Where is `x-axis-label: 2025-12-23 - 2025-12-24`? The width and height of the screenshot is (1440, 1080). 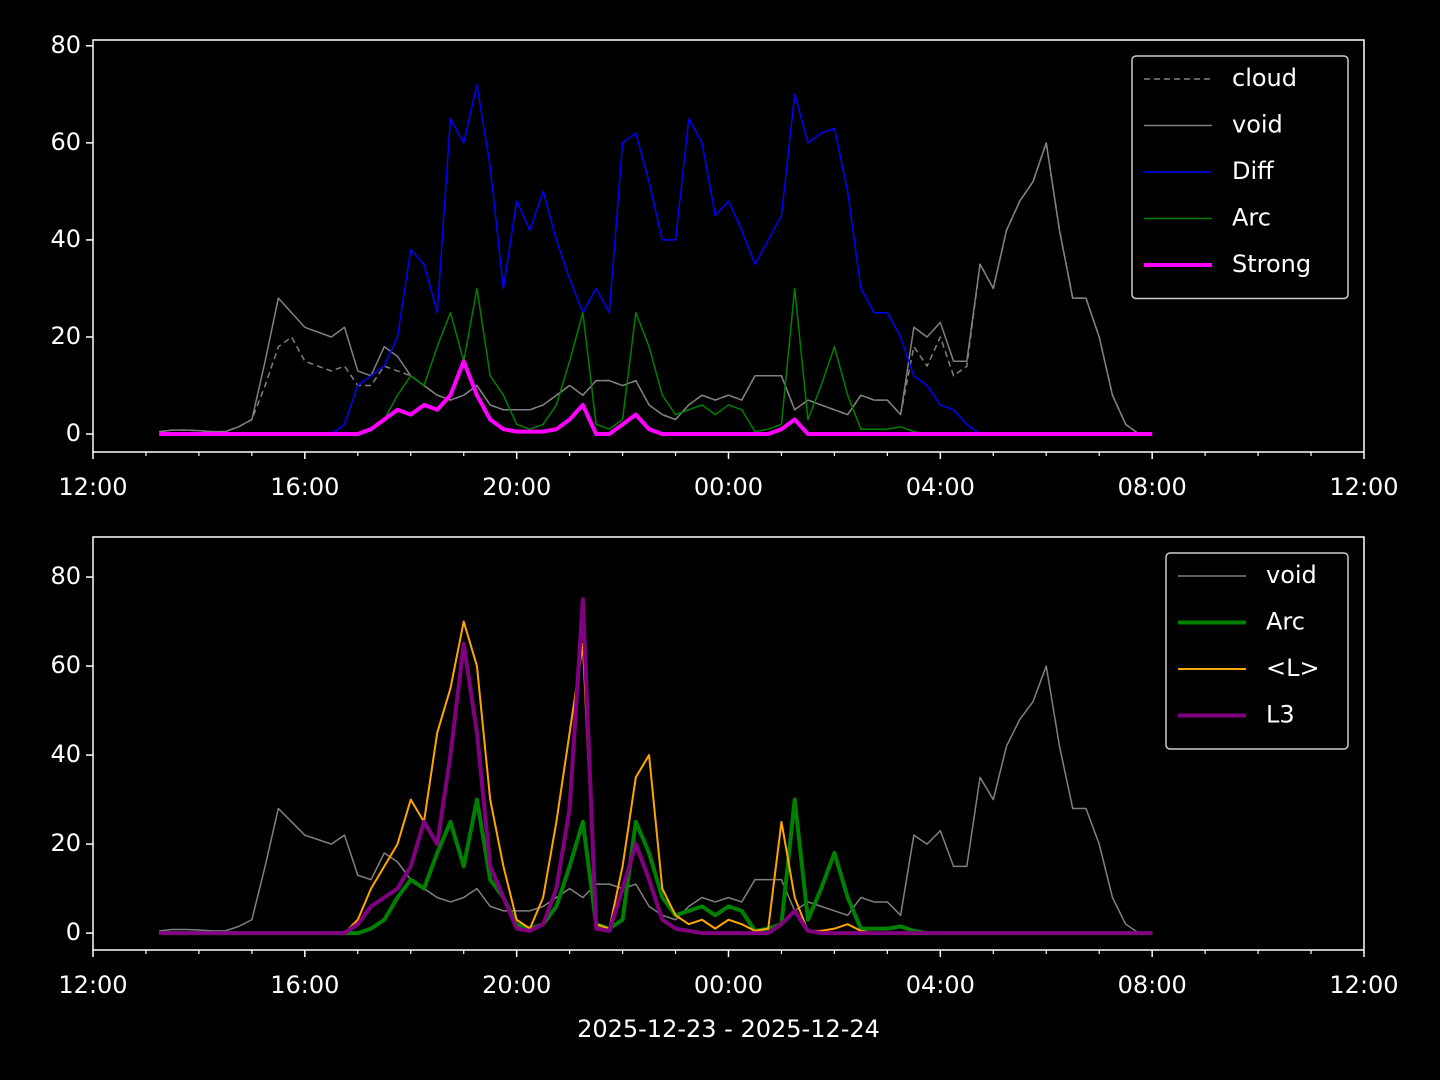
x-axis-label: 2025-12-23 - 2025-12-24 is located at coordinates (728, 1029).